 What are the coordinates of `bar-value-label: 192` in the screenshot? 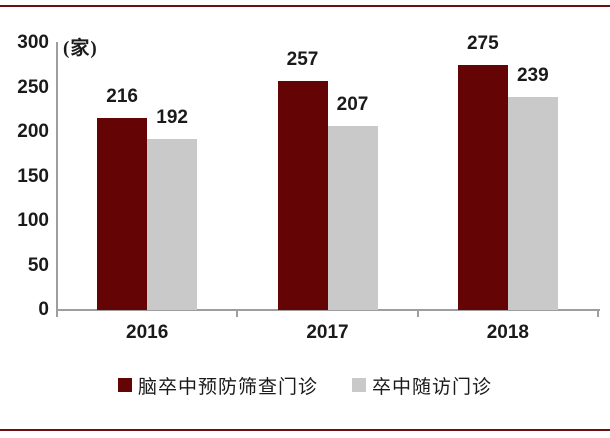 It's located at (172, 118).